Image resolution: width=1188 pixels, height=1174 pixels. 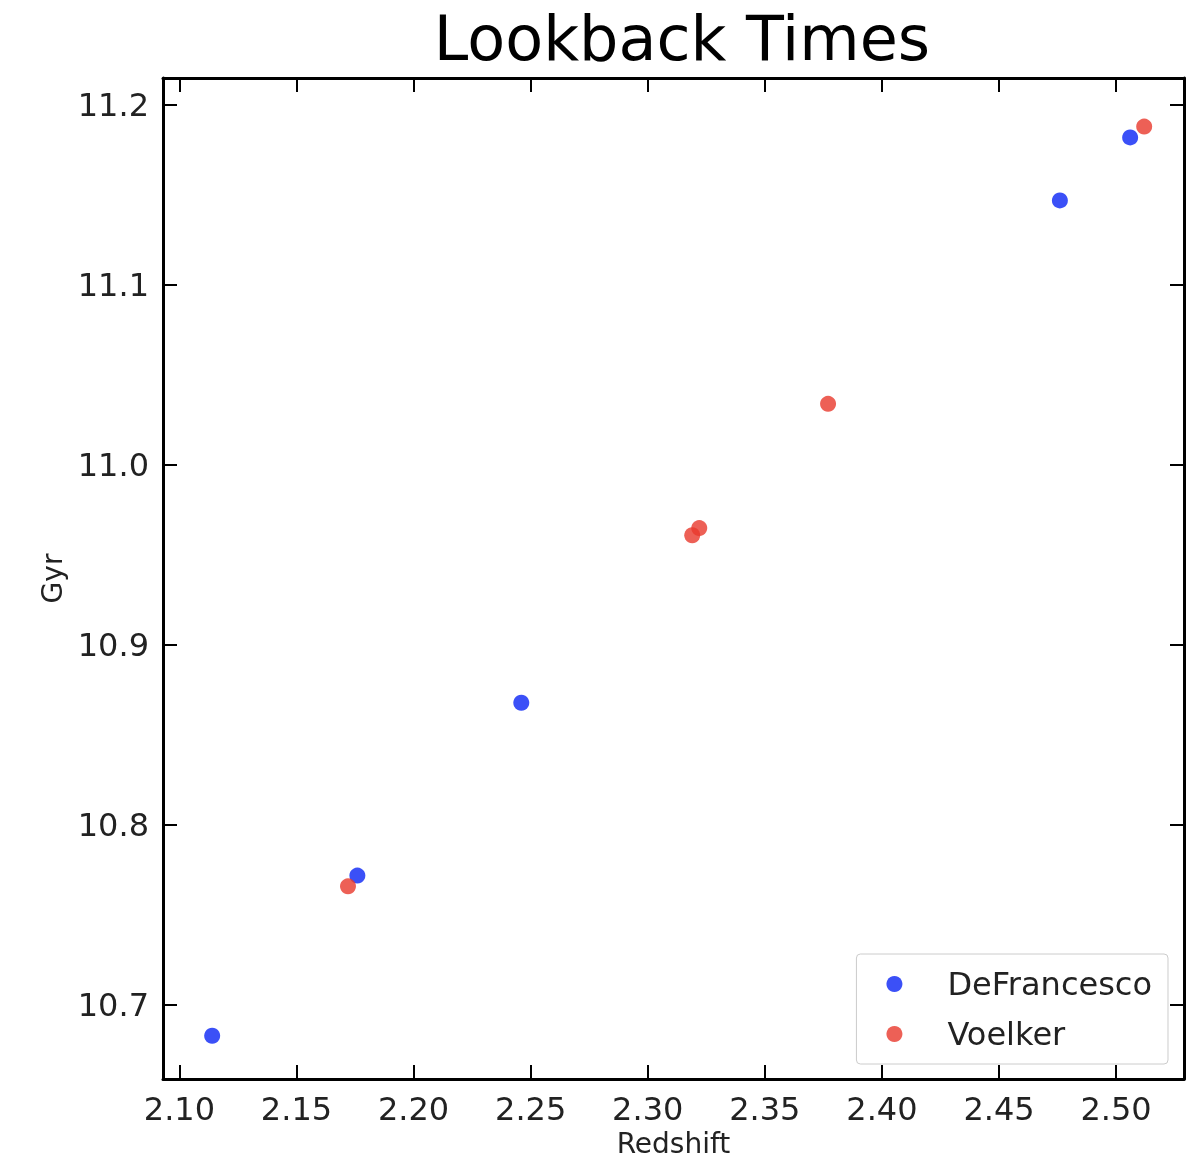 I want to click on x-tick-label: 2.20, so click(x=413, y=1109).